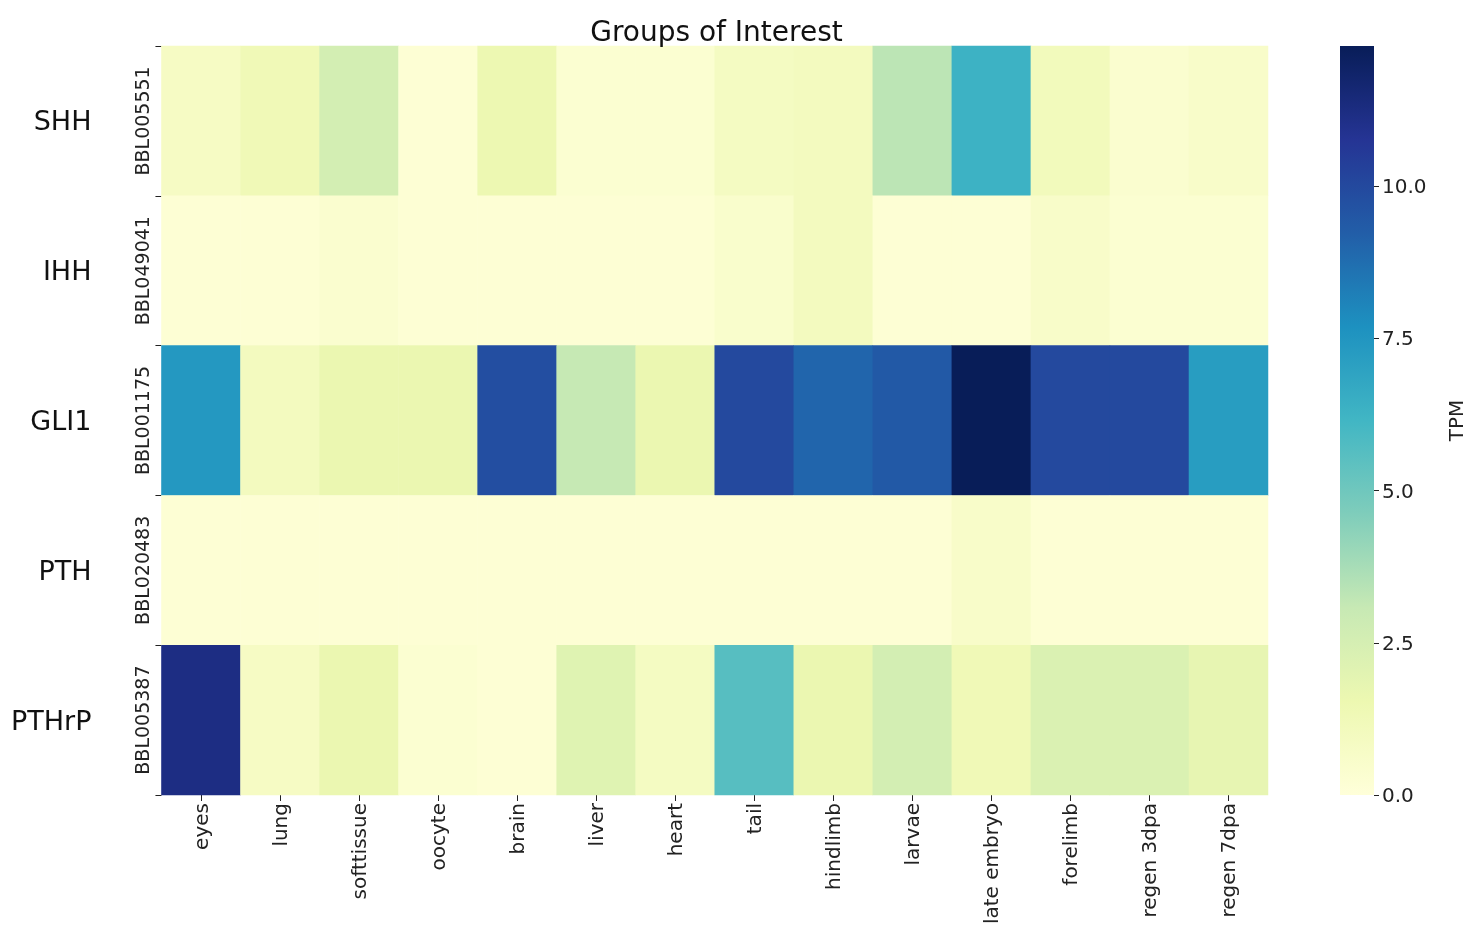  Describe the element at coordinates (65, 570) in the screenshot. I see `y2-tick-label: PTH` at that location.